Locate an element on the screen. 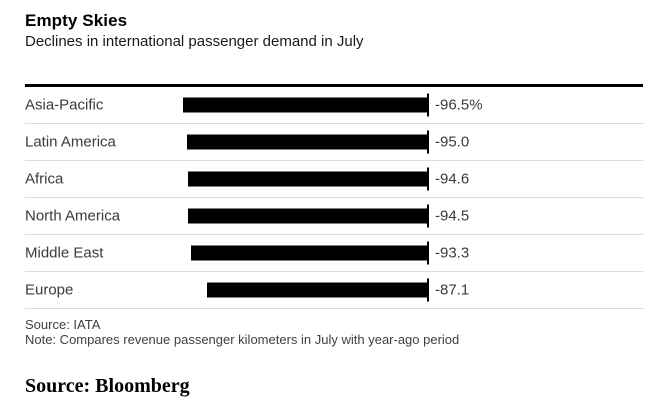  bar-row: Middle East -93.3 is located at coordinates (334, 253).